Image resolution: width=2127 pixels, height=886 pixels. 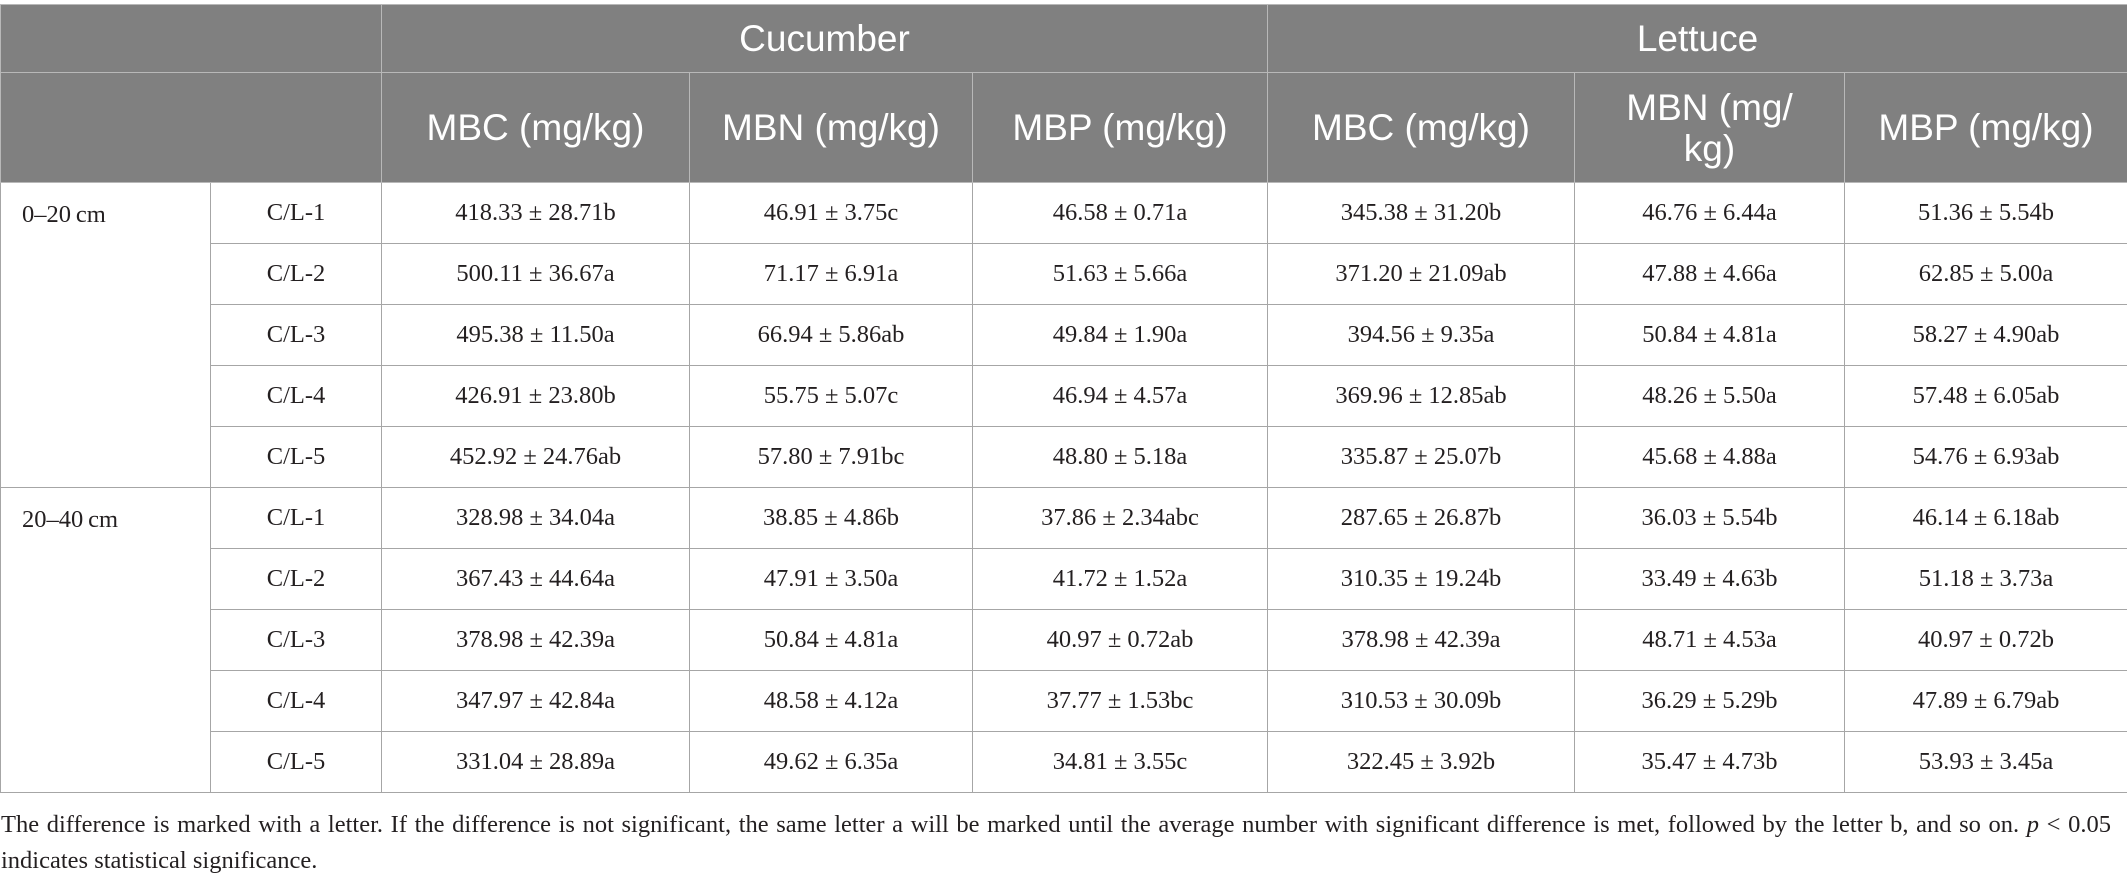 I want to click on value-cell: 418.33 ± 28.71b, so click(x=535, y=213).